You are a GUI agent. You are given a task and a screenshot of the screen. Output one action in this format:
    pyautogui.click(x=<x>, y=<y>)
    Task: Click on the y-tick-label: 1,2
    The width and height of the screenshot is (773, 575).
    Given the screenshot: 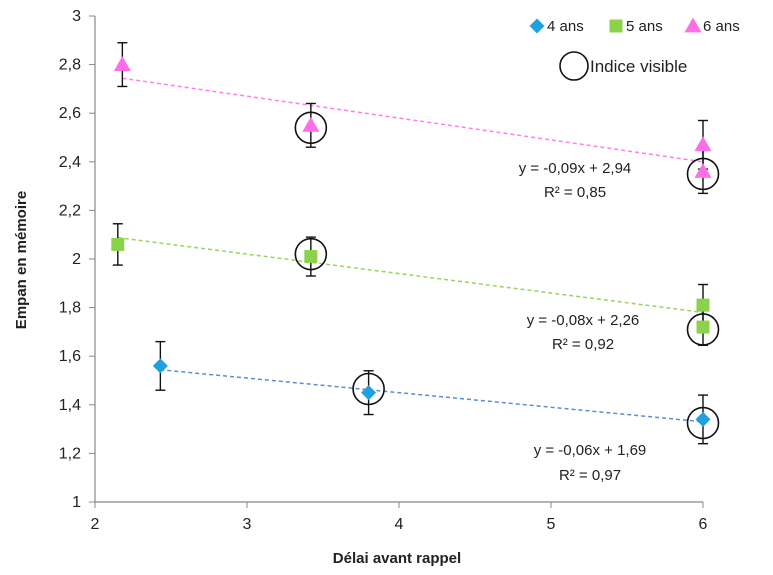 What is the action you would take?
    pyautogui.click(x=70, y=453)
    